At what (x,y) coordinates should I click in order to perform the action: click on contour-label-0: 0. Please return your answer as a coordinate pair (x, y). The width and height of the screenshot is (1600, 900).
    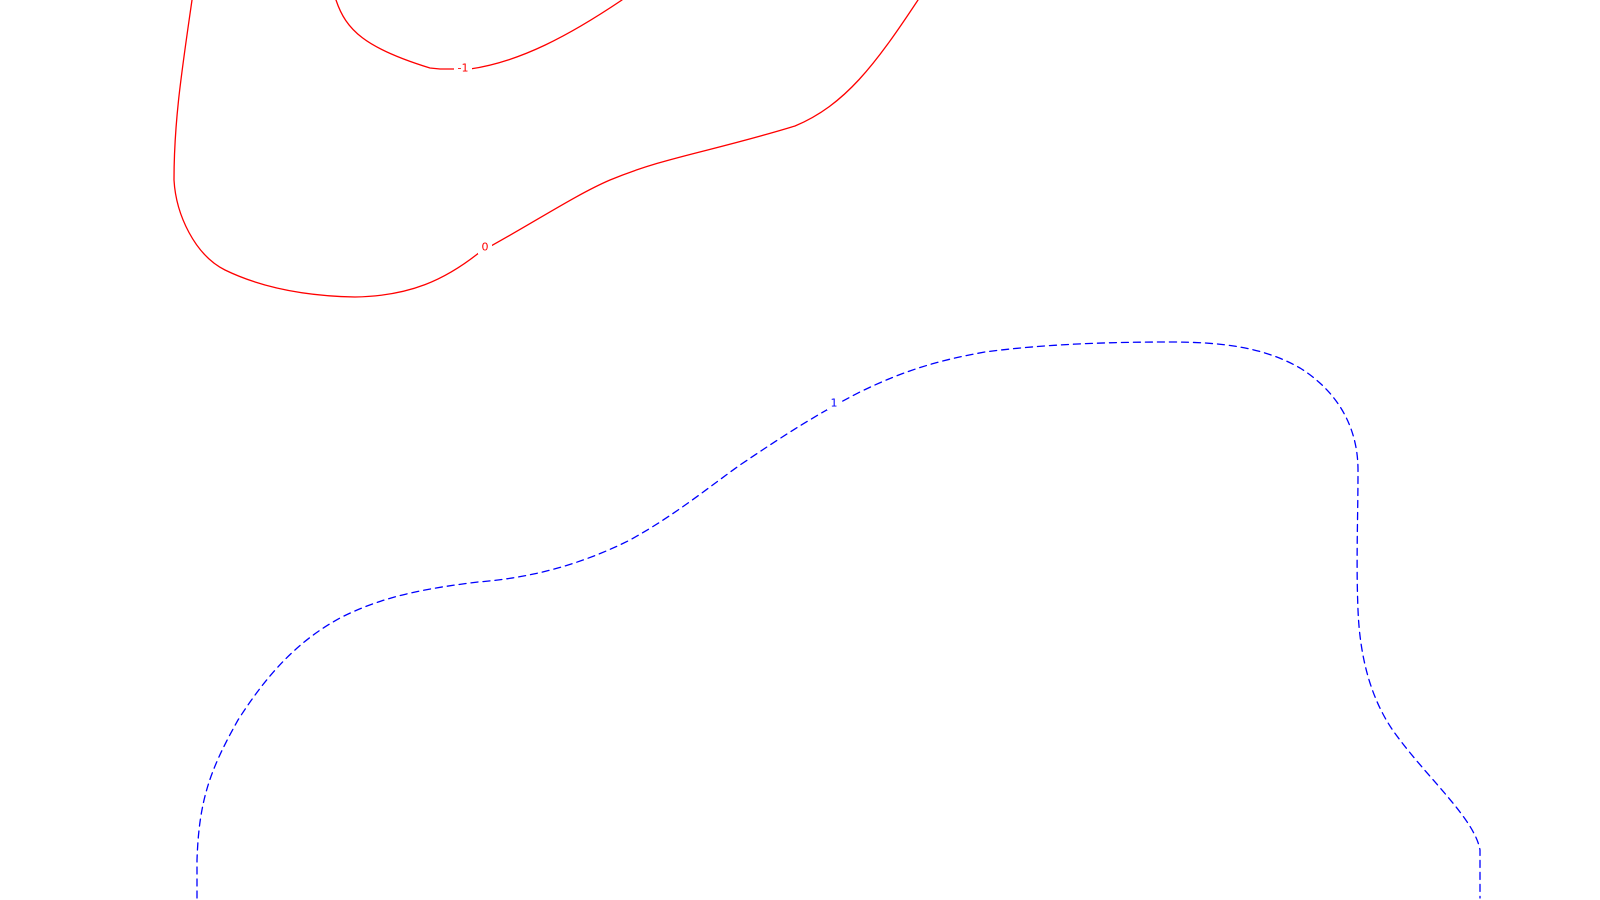
    Looking at the image, I should click on (485, 247).